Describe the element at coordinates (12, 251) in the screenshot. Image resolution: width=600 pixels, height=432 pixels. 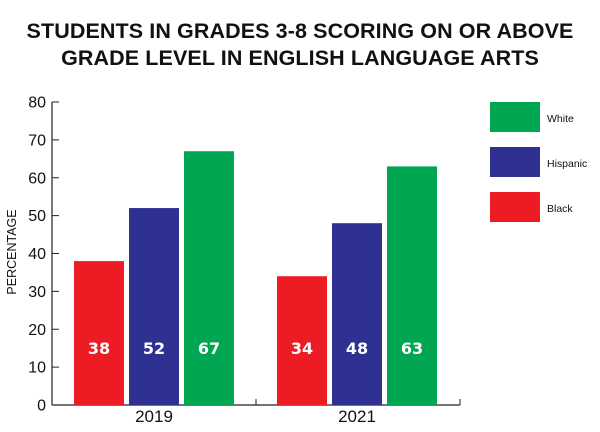
I see `y-axis-label: PERCENTAGE` at that location.